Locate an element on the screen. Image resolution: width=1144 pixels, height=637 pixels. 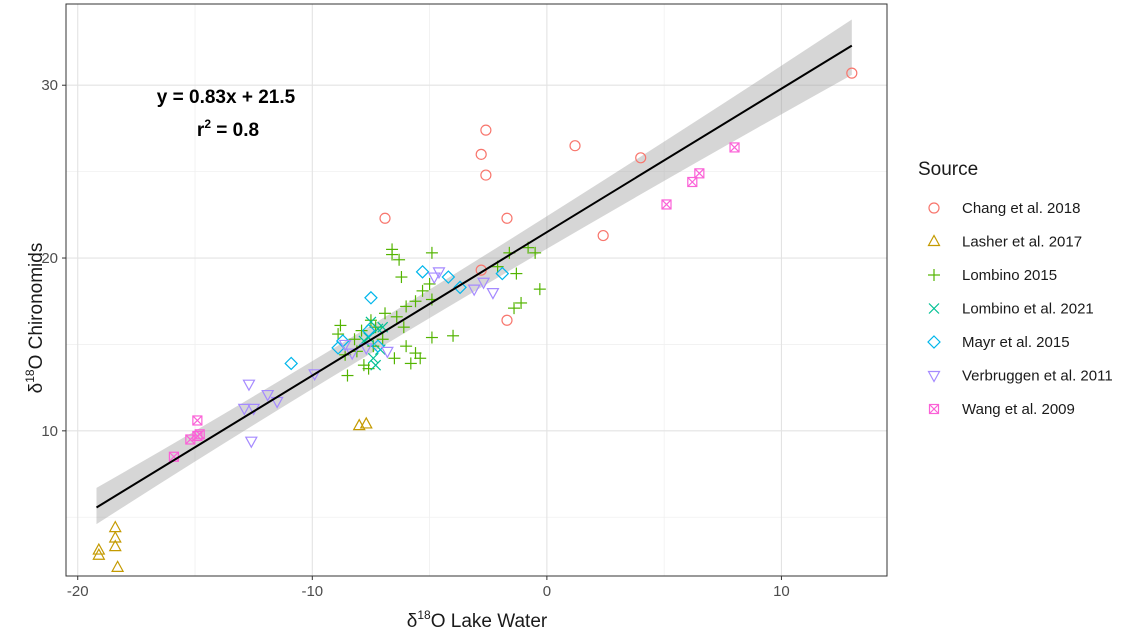
r-squared-value: = 0.8 is located at coordinates (235, 130).